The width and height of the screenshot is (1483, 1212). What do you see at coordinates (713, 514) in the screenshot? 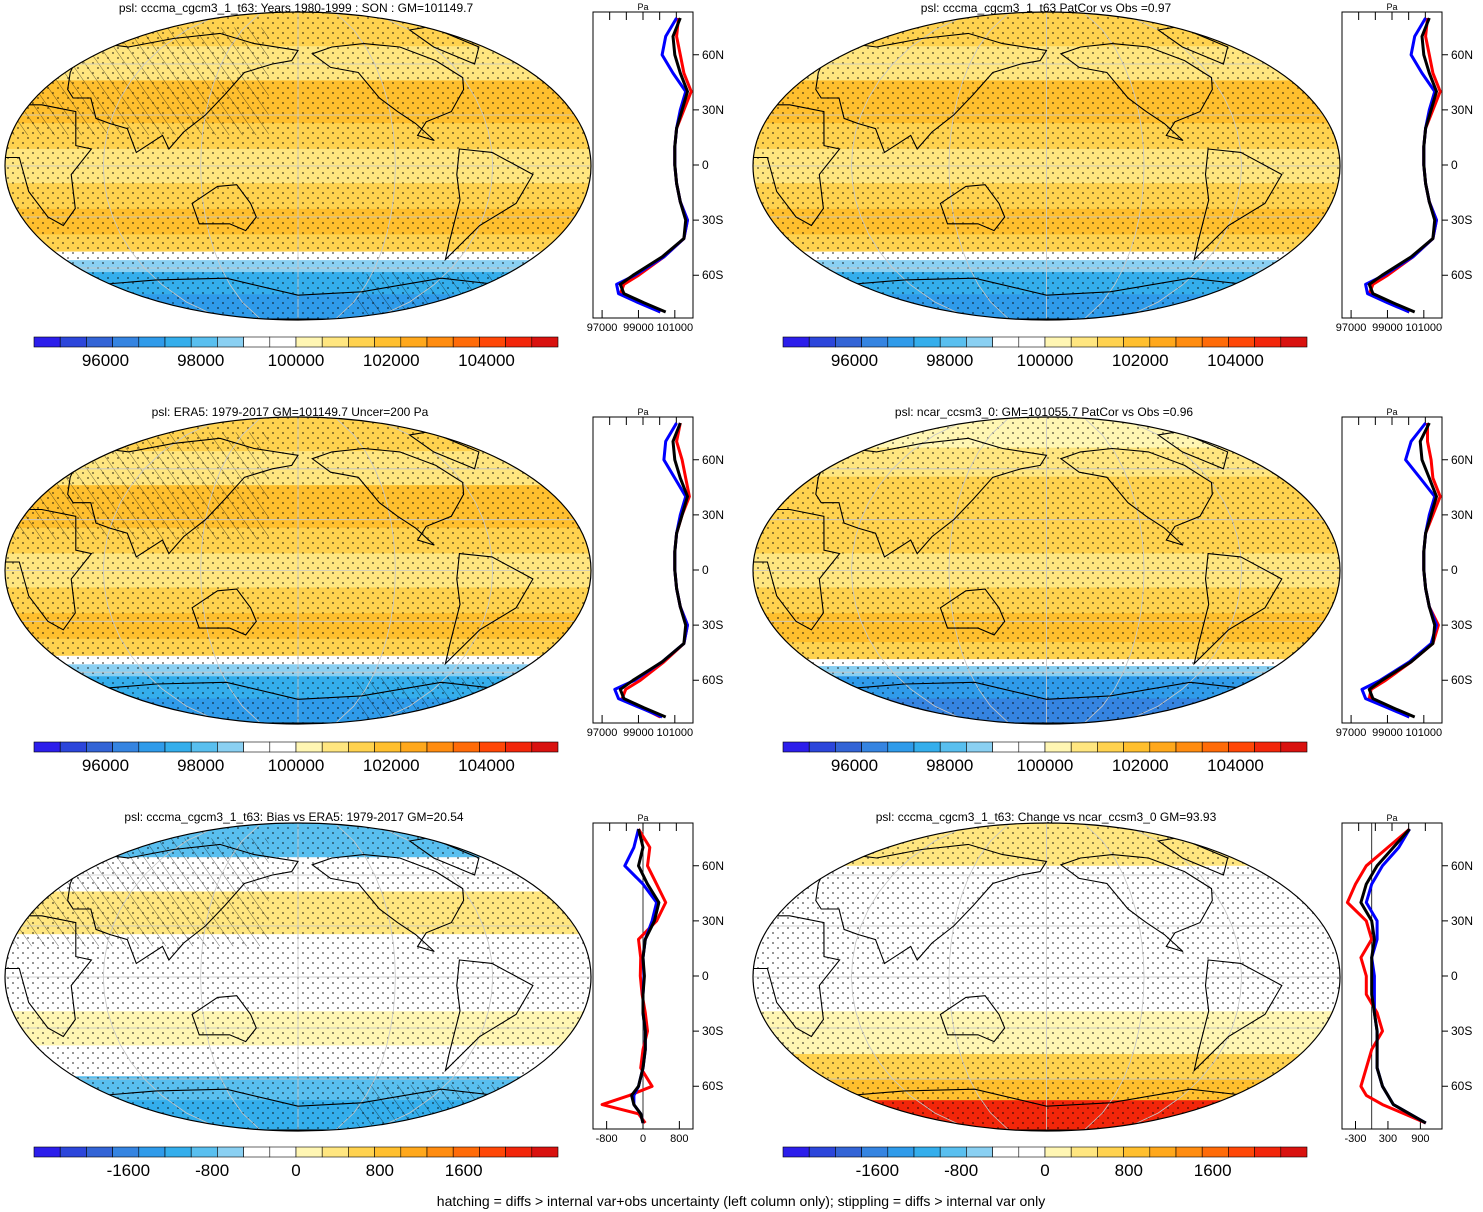
I see `lat-label: 30N` at bounding box center [713, 514].